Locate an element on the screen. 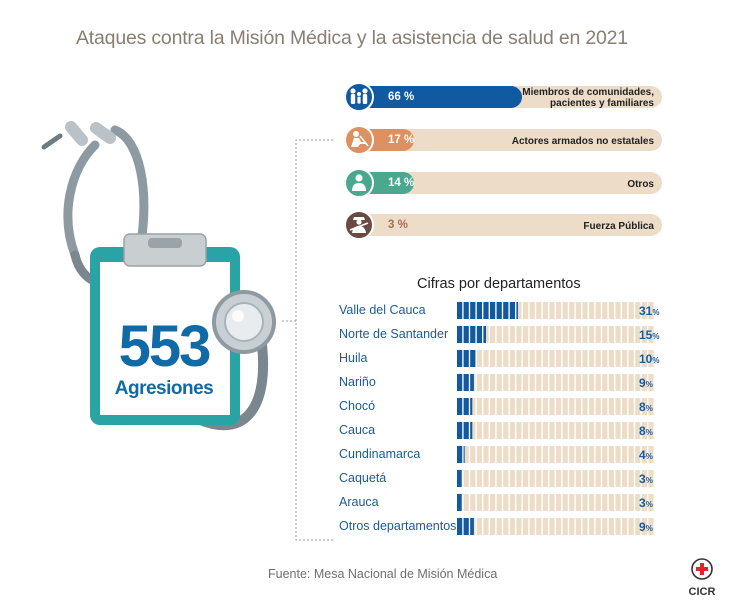 The width and height of the screenshot is (730, 610). department-name: Otros departamentos is located at coordinates (398, 526).